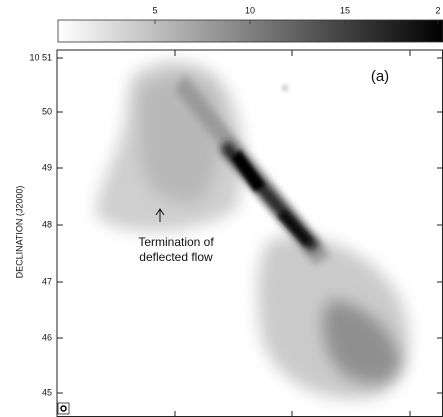  Describe the element at coordinates (19, 232) in the screenshot. I see `y-axis-label: DECLINATION (J2000)` at that location.